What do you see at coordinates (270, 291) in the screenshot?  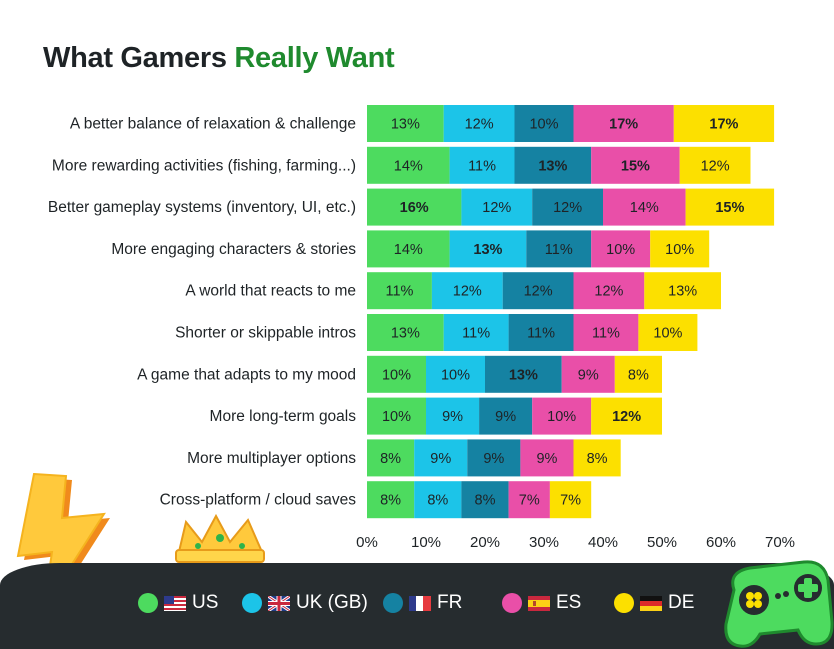 I see `category-label: A world that reacts to me` at bounding box center [270, 291].